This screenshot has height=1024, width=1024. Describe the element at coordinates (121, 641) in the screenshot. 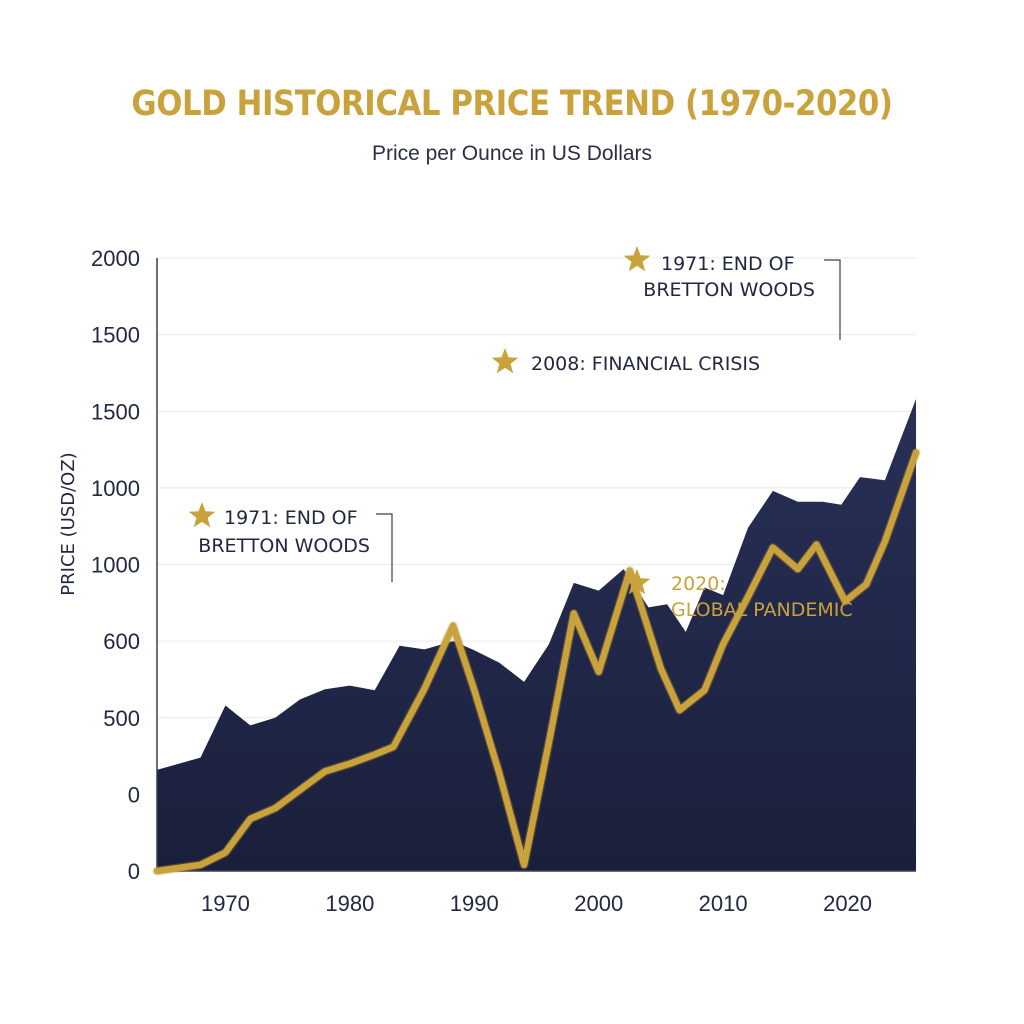

I see `y-tick-label: 600` at that location.